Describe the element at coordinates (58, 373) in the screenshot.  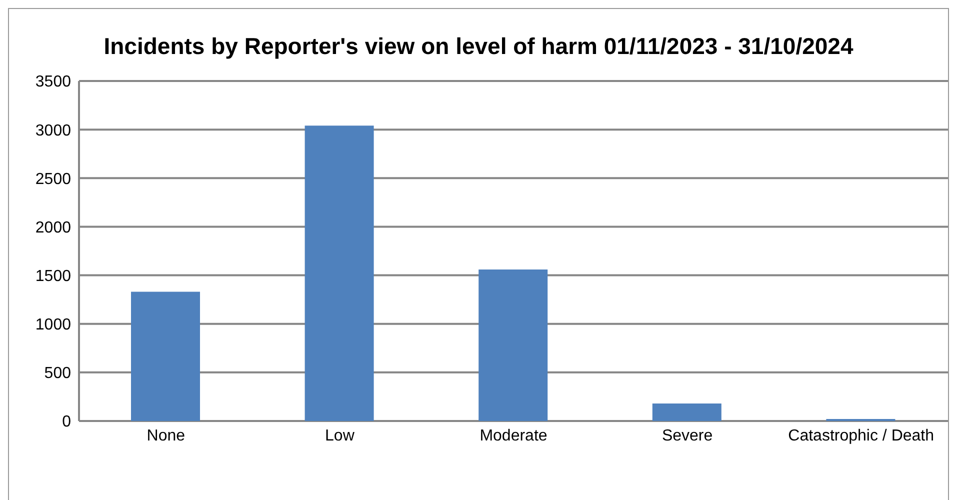
I see `y-tick-label: 500` at that location.